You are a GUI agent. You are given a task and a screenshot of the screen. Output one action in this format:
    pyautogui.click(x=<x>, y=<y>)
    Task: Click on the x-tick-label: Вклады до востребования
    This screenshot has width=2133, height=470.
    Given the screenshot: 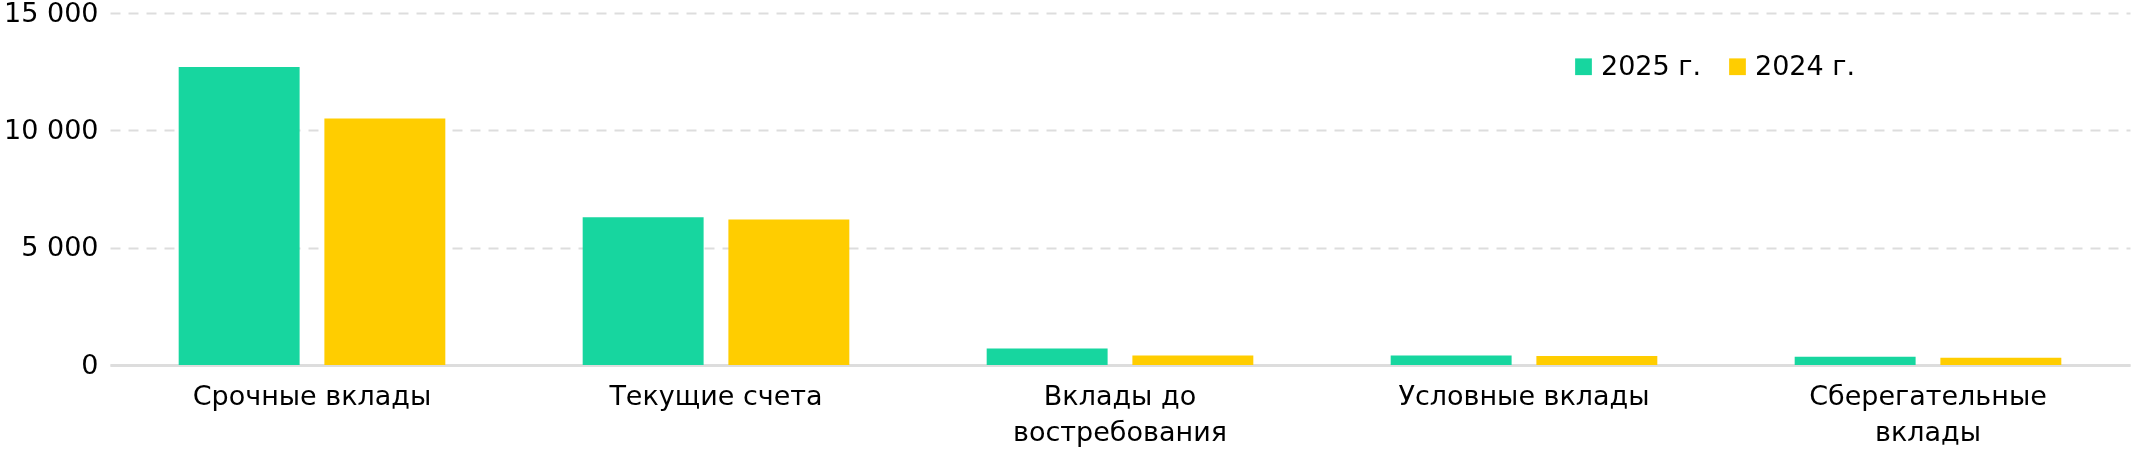 What is the action you would take?
    pyautogui.click(x=1120, y=413)
    